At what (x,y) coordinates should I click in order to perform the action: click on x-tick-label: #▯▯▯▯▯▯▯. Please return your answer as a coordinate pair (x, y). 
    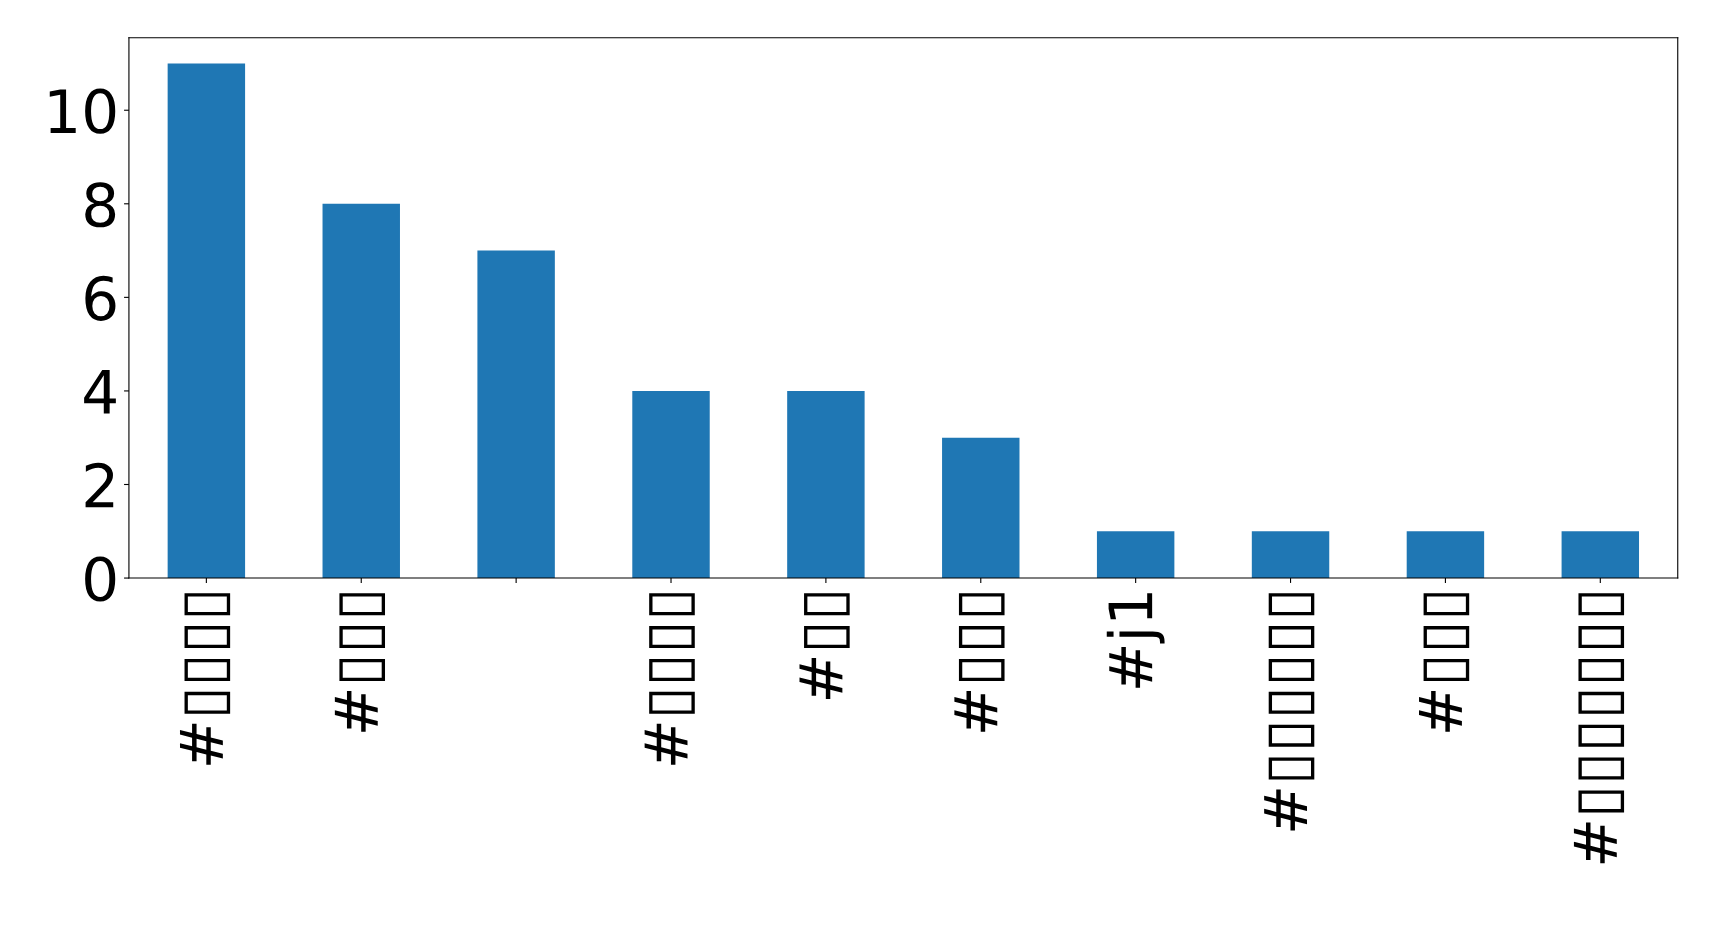
    Looking at the image, I should click on (1599, 728).